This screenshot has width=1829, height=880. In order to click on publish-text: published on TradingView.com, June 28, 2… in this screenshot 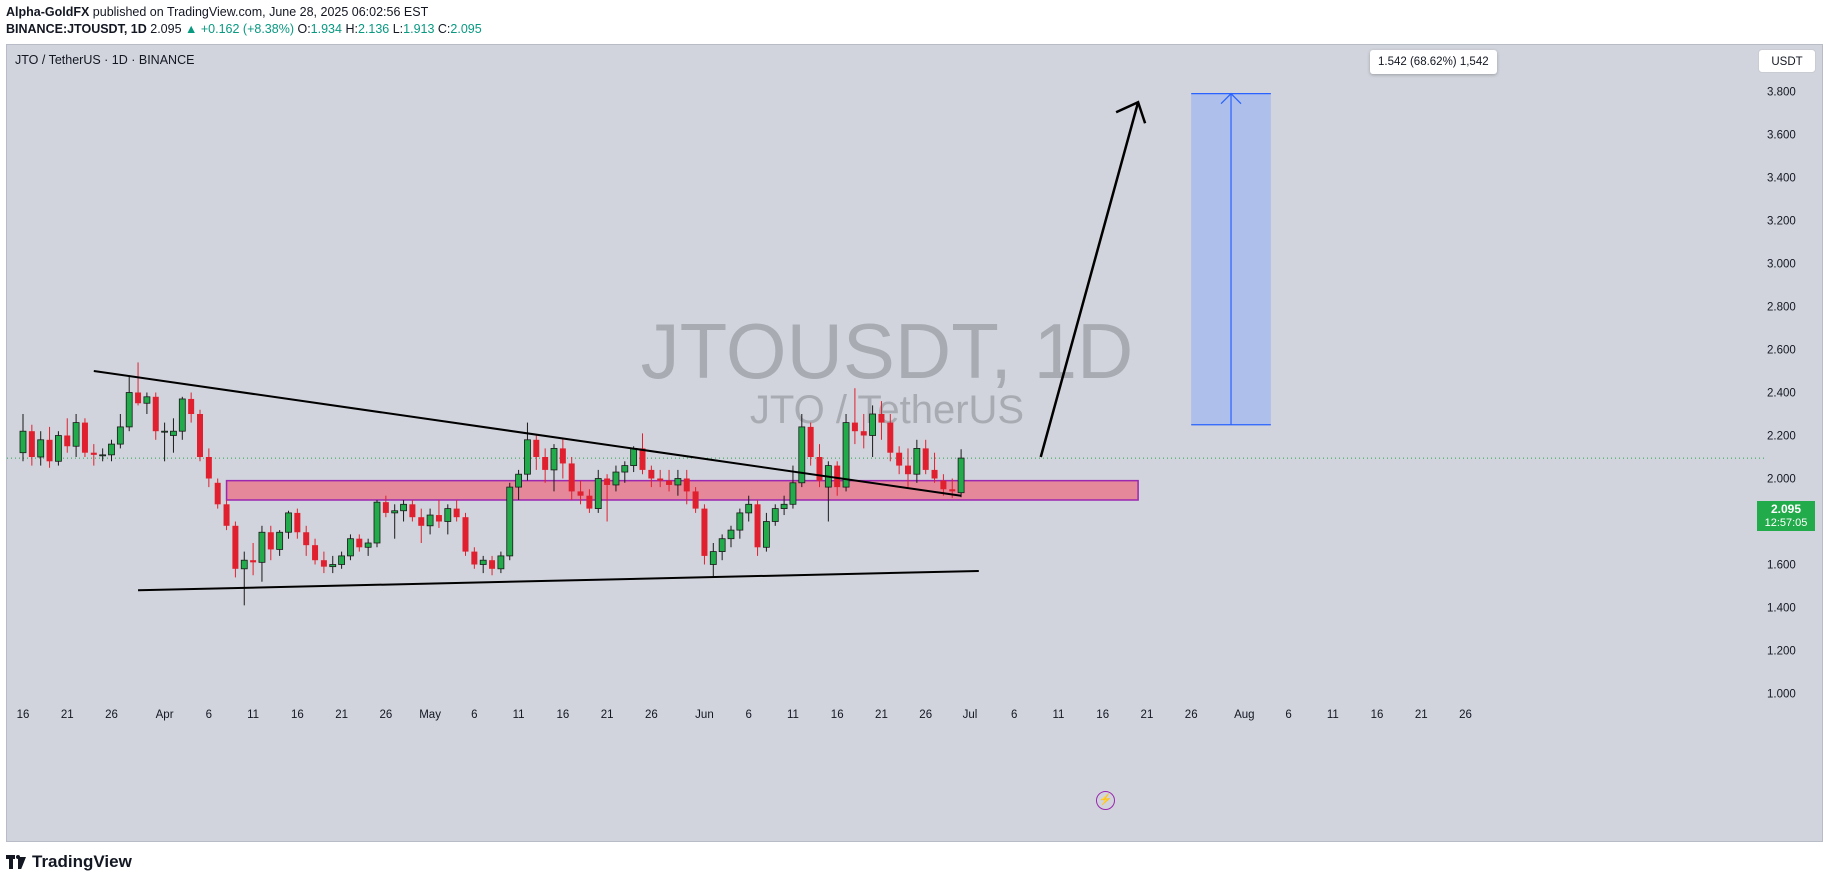, I will do `click(259, 12)`.